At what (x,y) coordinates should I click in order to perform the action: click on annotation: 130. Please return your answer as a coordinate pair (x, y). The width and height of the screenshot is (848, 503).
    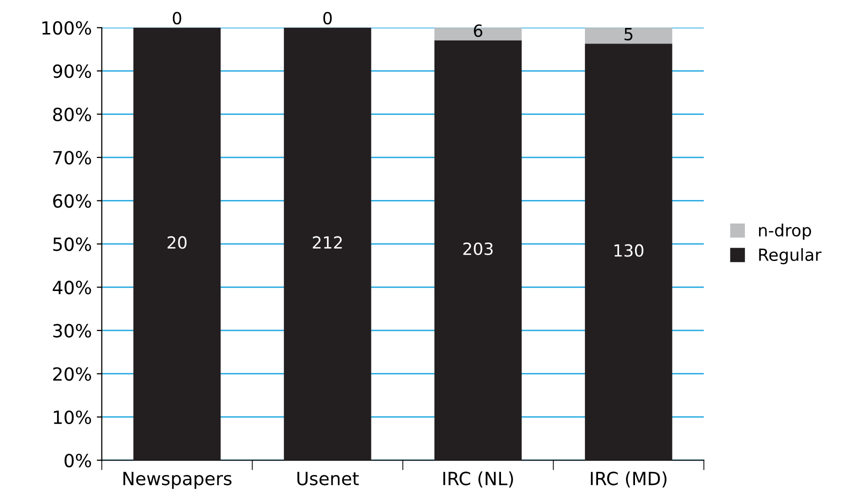
    Looking at the image, I should click on (629, 250).